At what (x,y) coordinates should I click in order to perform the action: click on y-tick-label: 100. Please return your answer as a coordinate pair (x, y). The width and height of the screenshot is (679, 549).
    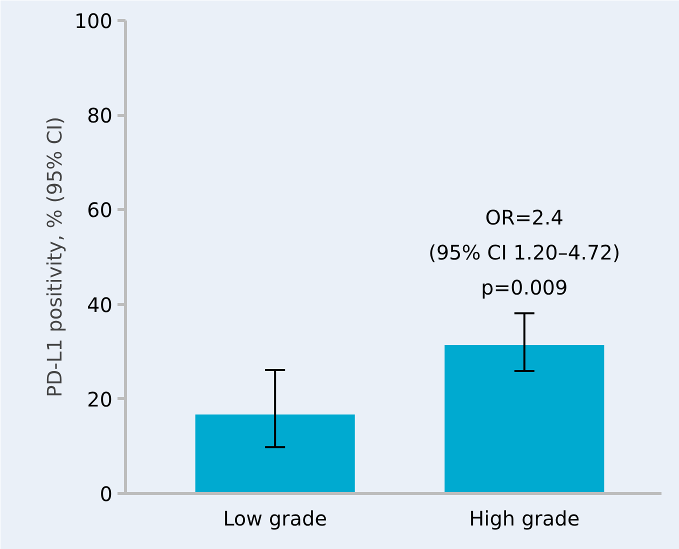
    Looking at the image, I should click on (93, 21).